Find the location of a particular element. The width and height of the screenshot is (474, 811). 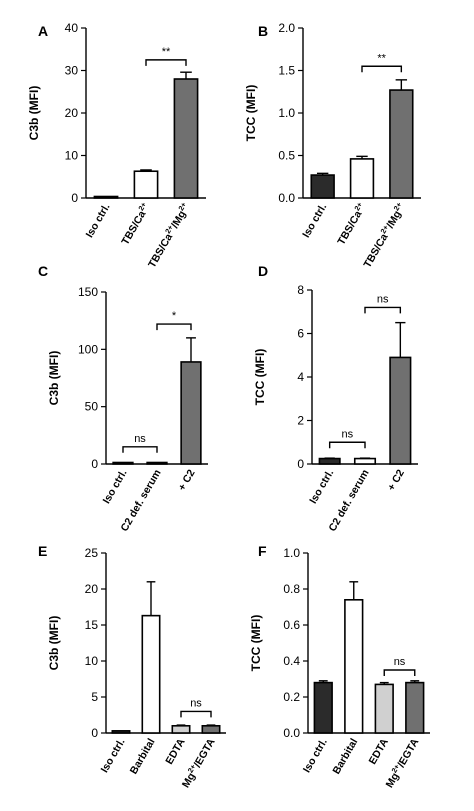

panel-e-x-tick-label: Barbital is located at coordinates (143, 756).